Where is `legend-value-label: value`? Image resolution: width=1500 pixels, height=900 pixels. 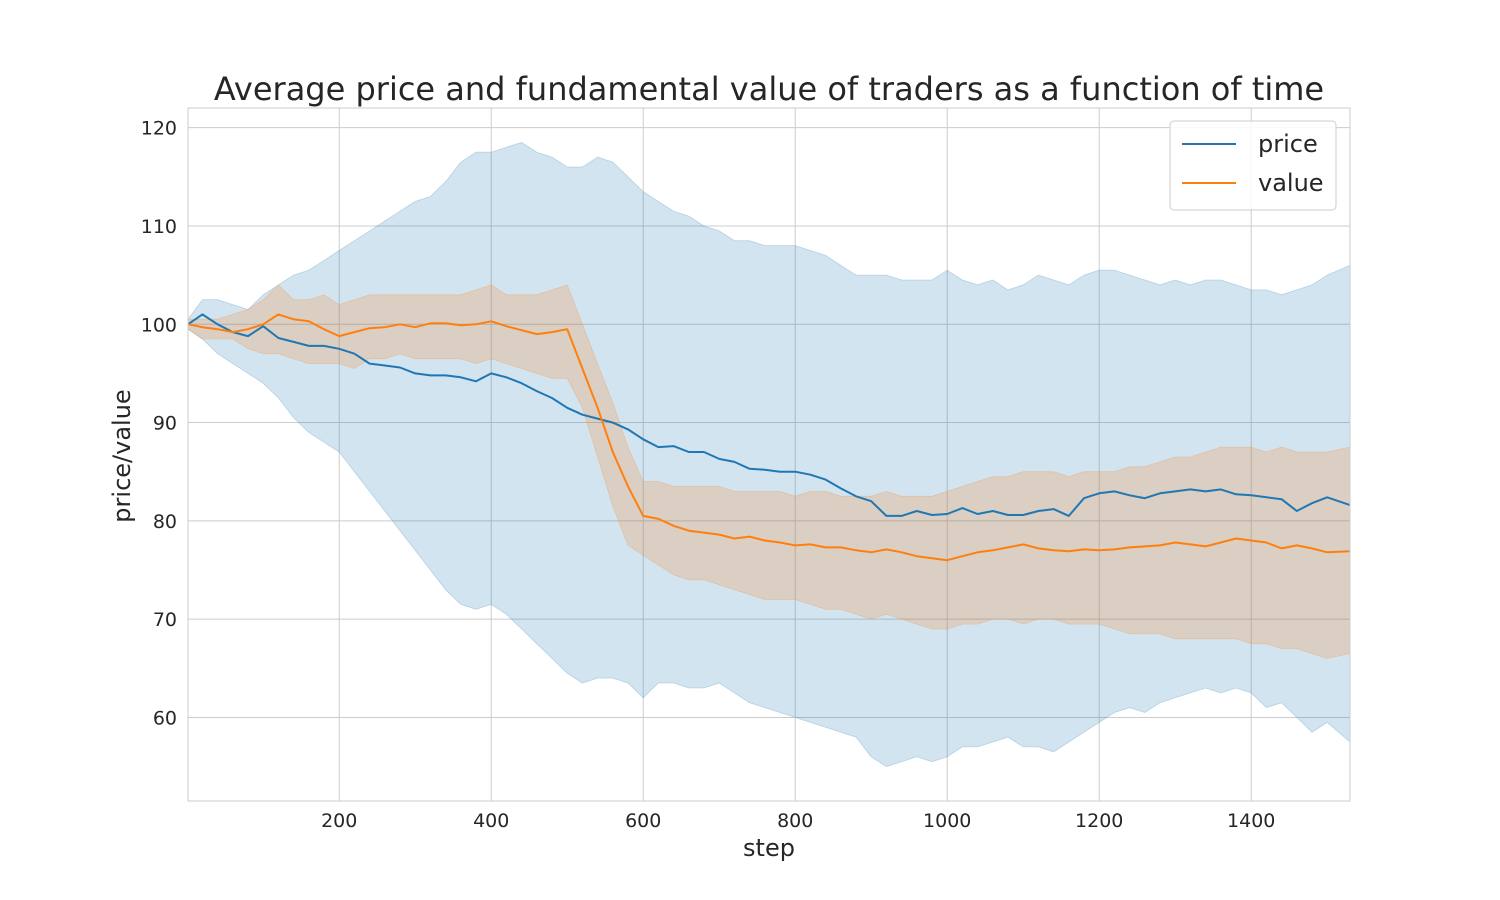 legend-value-label: value is located at coordinates (1291, 183).